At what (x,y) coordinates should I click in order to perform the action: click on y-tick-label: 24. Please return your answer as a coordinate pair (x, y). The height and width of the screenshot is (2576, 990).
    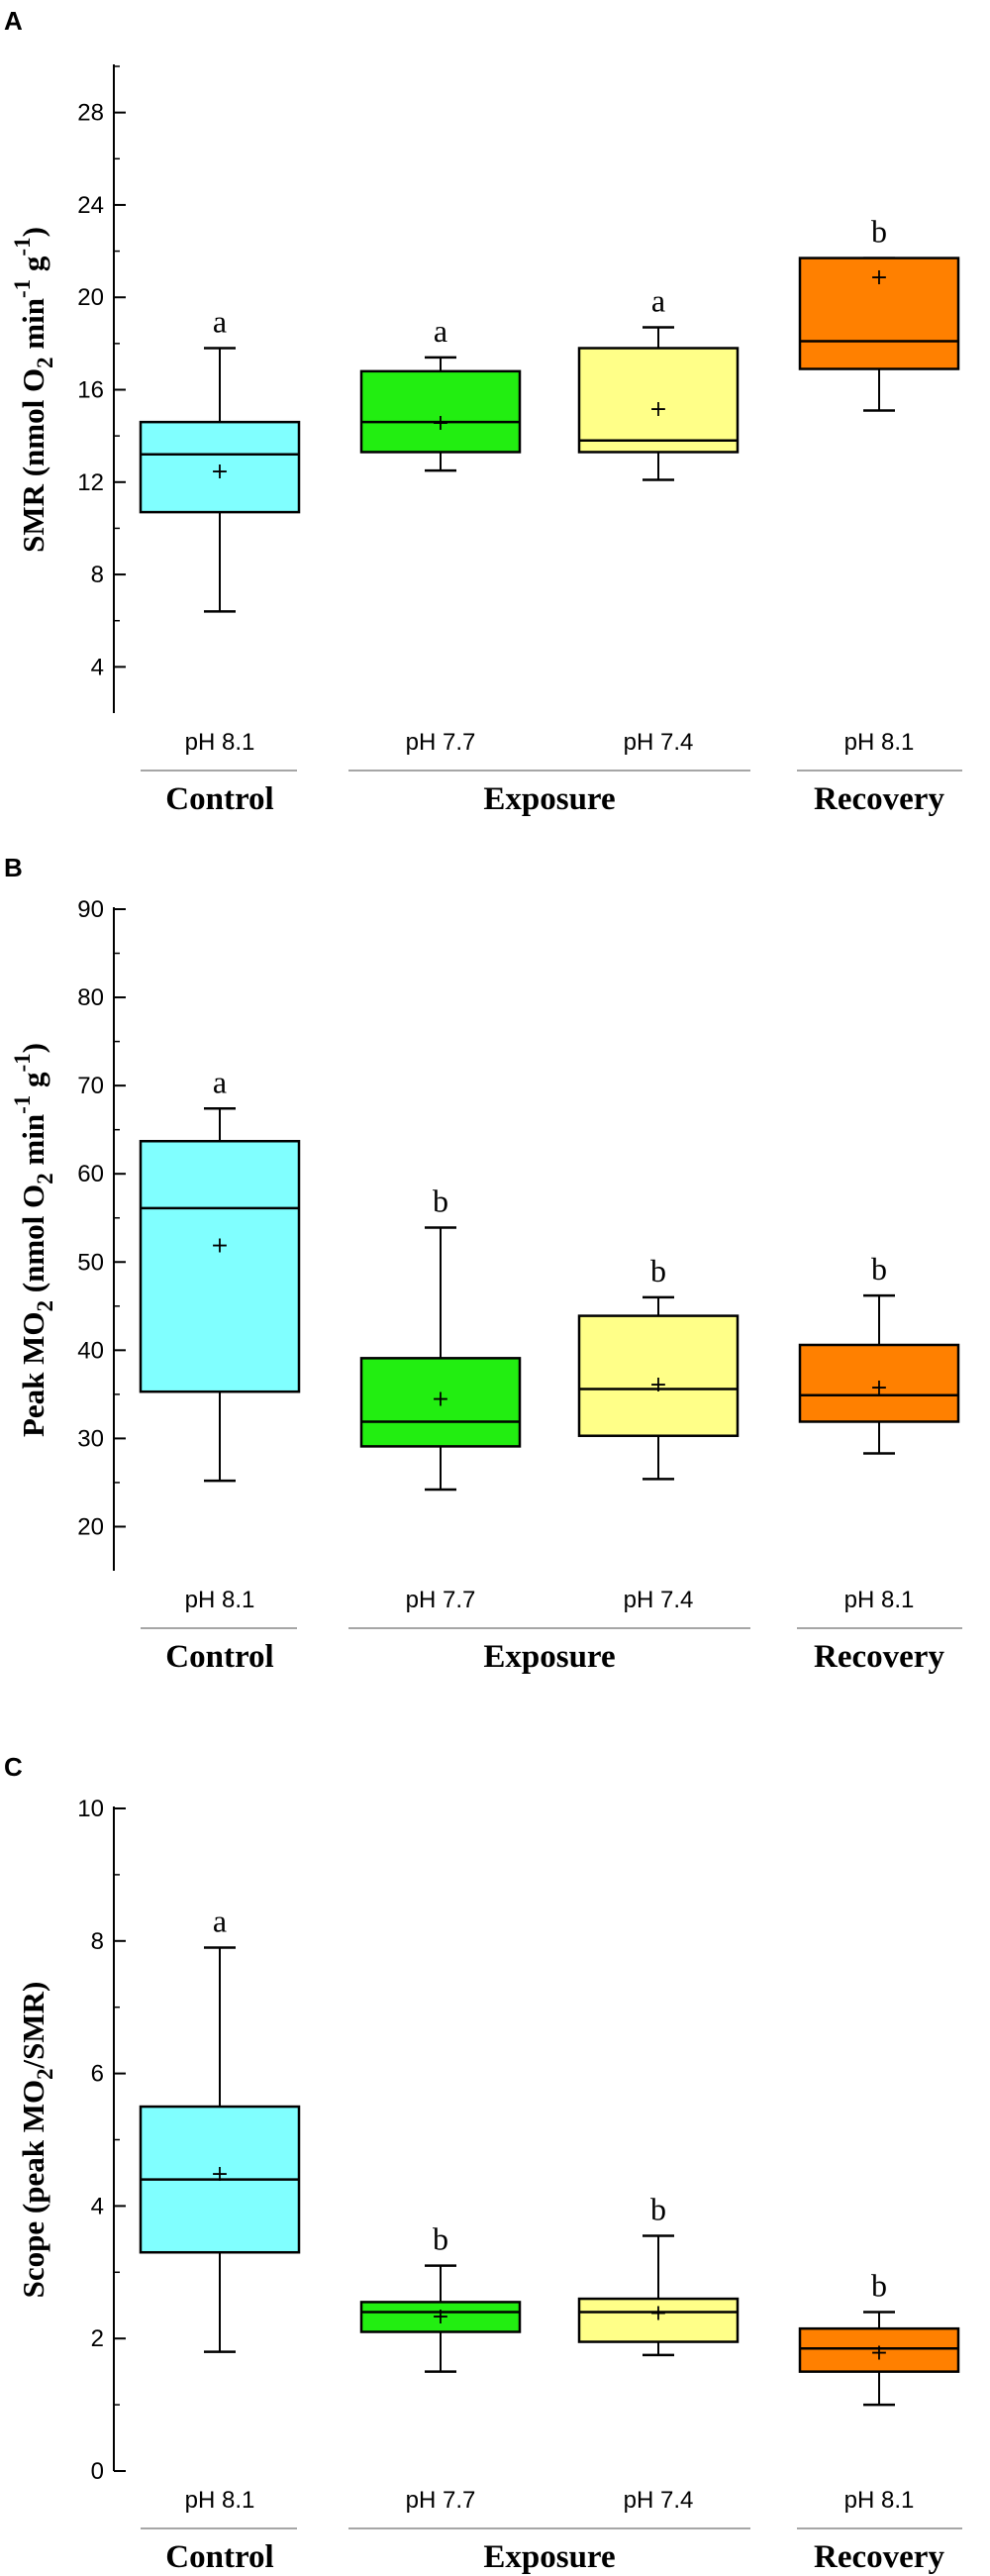
    Looking at the image, I should click on (91, 205).